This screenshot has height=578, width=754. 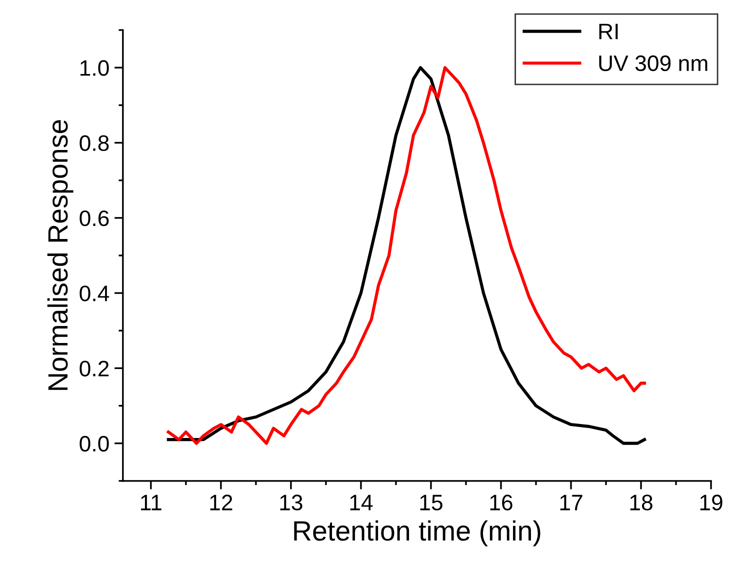 I want to click on y-tick-label: 1.0, so click(x=94, y=68).